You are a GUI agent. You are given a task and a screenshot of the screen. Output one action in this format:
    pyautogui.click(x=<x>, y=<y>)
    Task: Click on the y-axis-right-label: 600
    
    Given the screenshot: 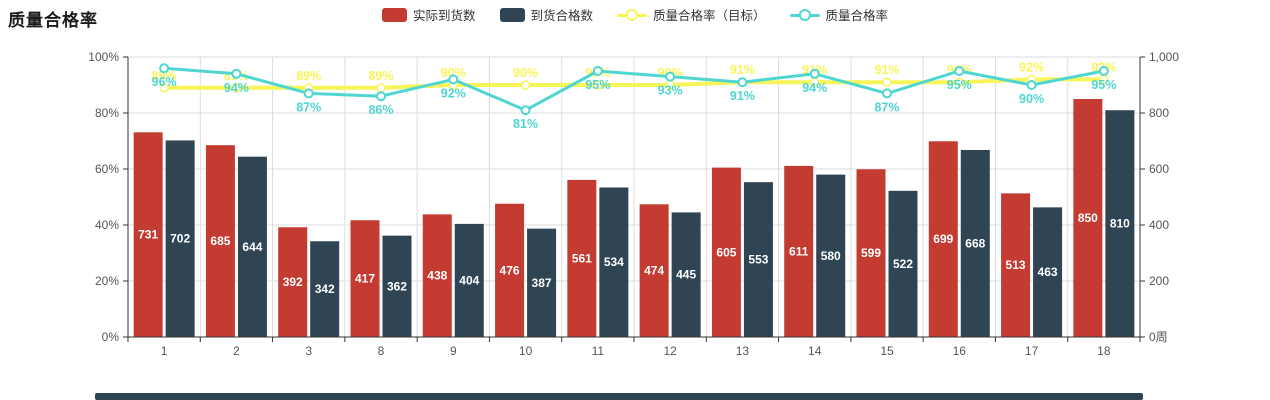 What is the action you would take?
    pyautogui.click(x=1159, y=169)
    